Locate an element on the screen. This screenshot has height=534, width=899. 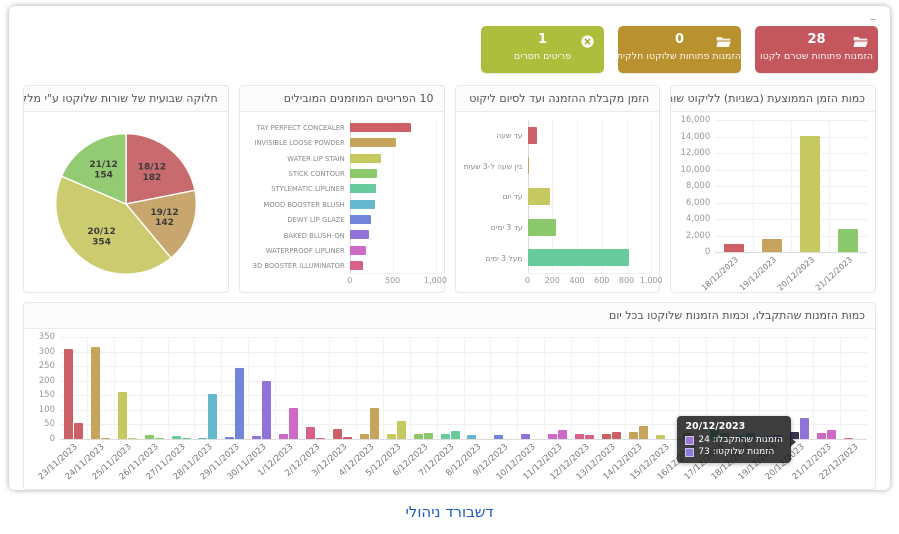
bar-27/11/2023-s1 is located at coordinates (186, 438).